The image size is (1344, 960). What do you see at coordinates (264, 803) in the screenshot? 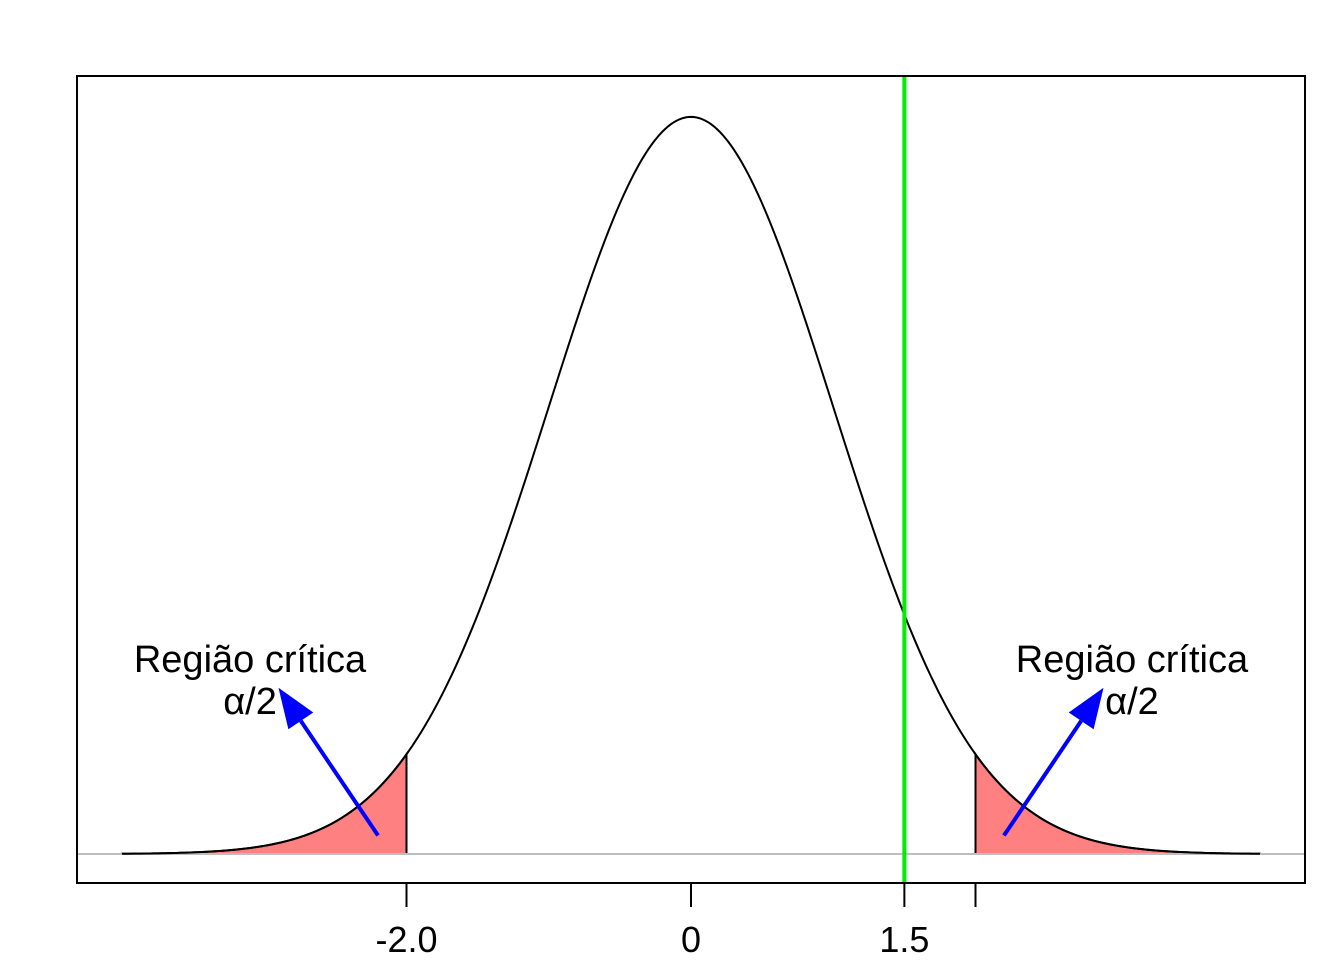
I see `critical-region-left` at bounding box center [264, 803].